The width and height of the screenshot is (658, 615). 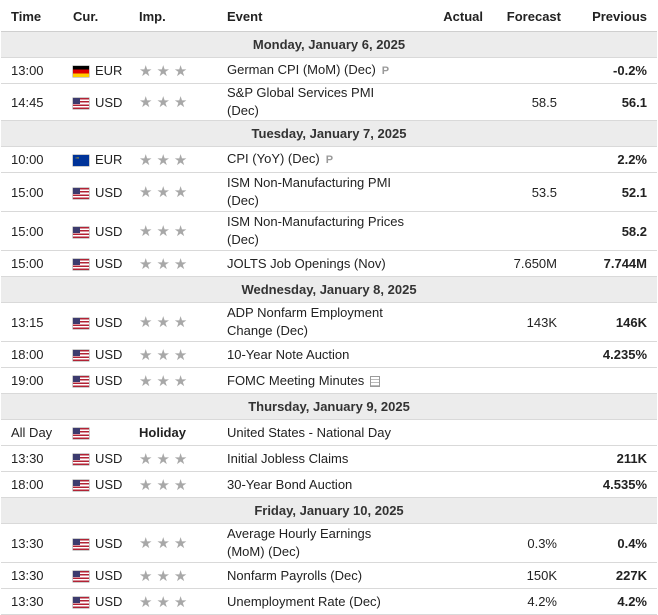 What do you see at coordinates (309, 191) in the screenshot?
I see `event-name: ISM Non-Manufacturing PMI (Dec)` at bounding box center [309, 191].